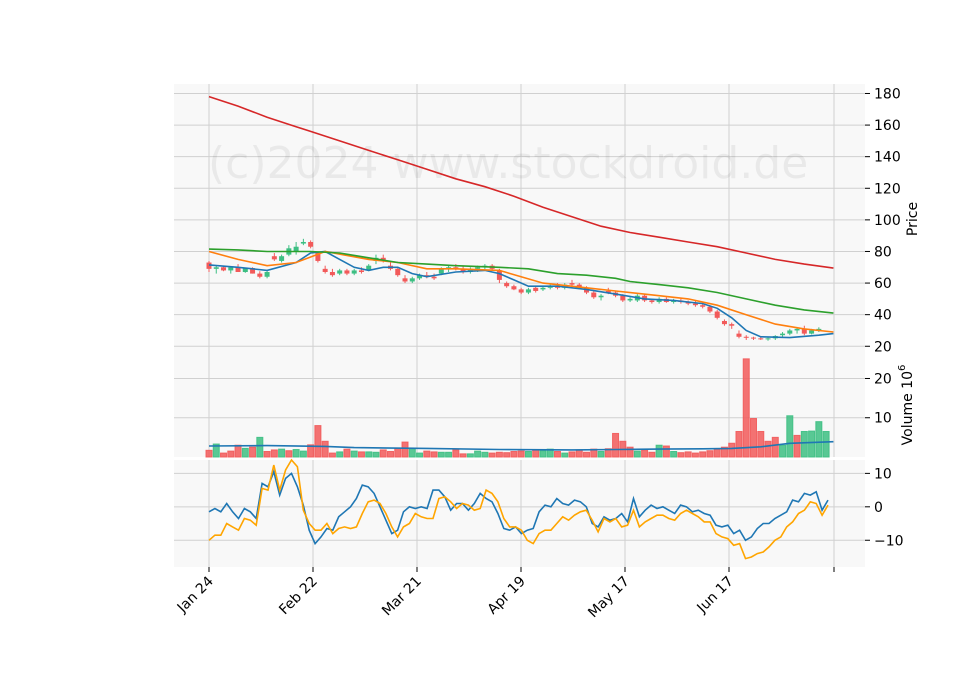 The width and height of the screenshot is (960, 690). I want to click on x-tick-label: Jun 17, so click(715, 595).